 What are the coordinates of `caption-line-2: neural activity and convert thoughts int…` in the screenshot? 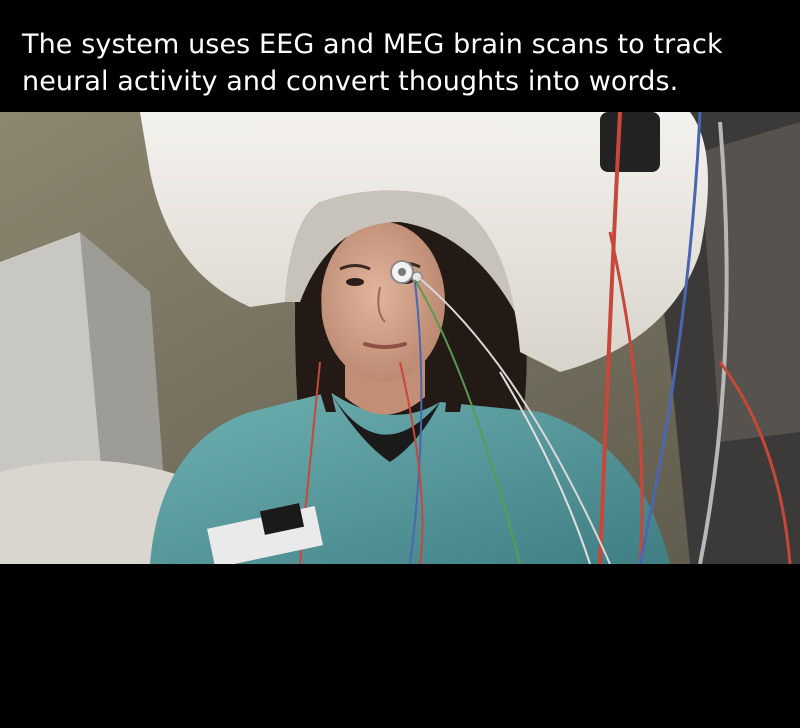 It's located at (350, 81).